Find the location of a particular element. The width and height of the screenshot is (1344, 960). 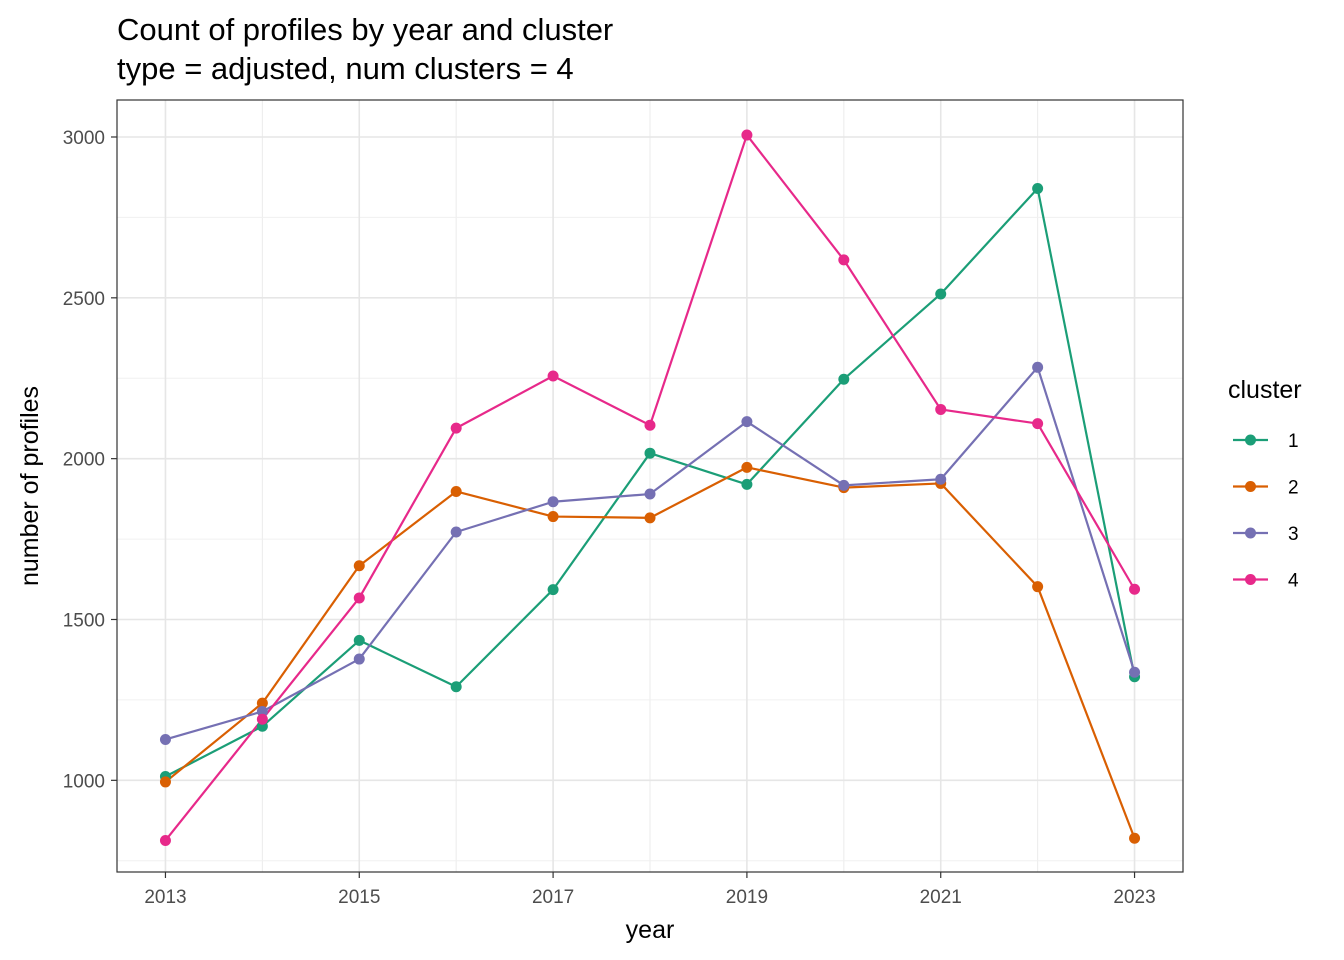

legend-label-4: 4 is located at coordinates (1293, 581).